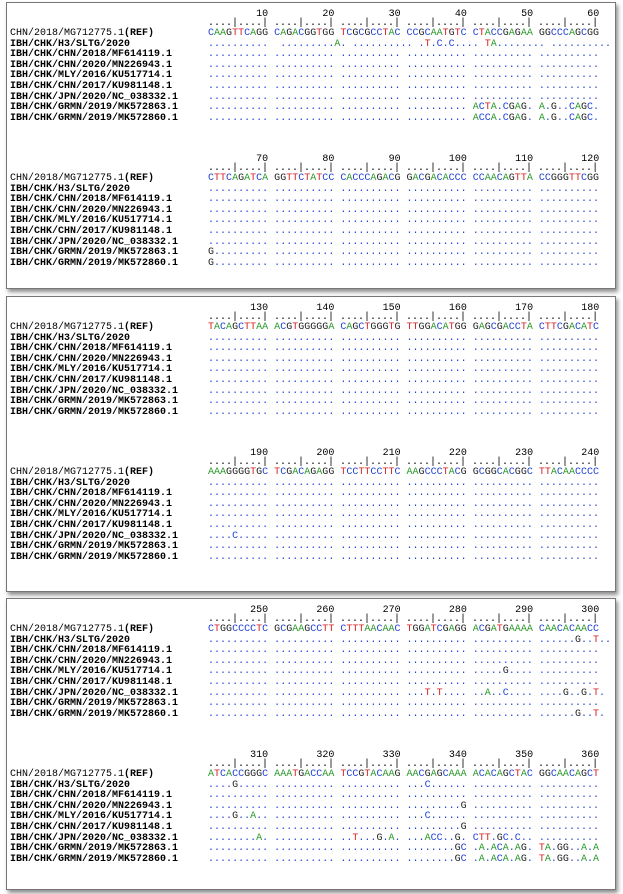 This screenshot has width=623, height=894. What do you see at coordinates (259, 610) in the screenshot?
I see `position-number: 250` at bounding box center [259, 610].